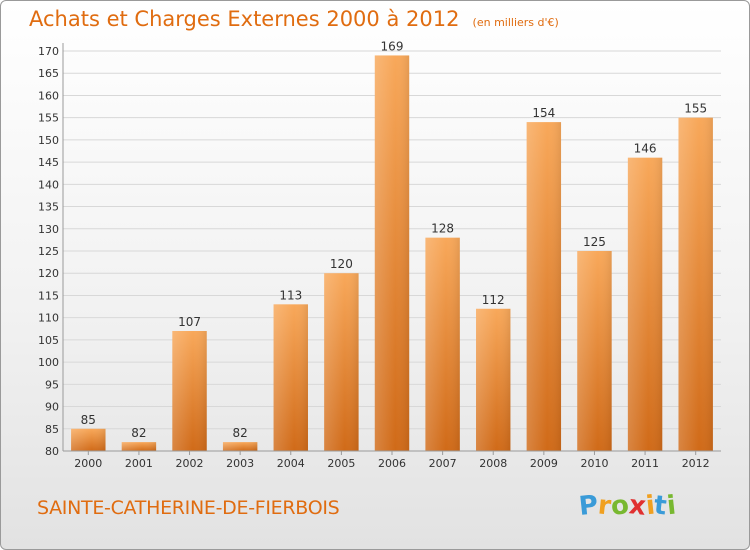 This screenshot has height=550, width=750. Describe the element at coordinates (392, 463) in the screenshot. I see `x-tick-label: 2006` at that location.